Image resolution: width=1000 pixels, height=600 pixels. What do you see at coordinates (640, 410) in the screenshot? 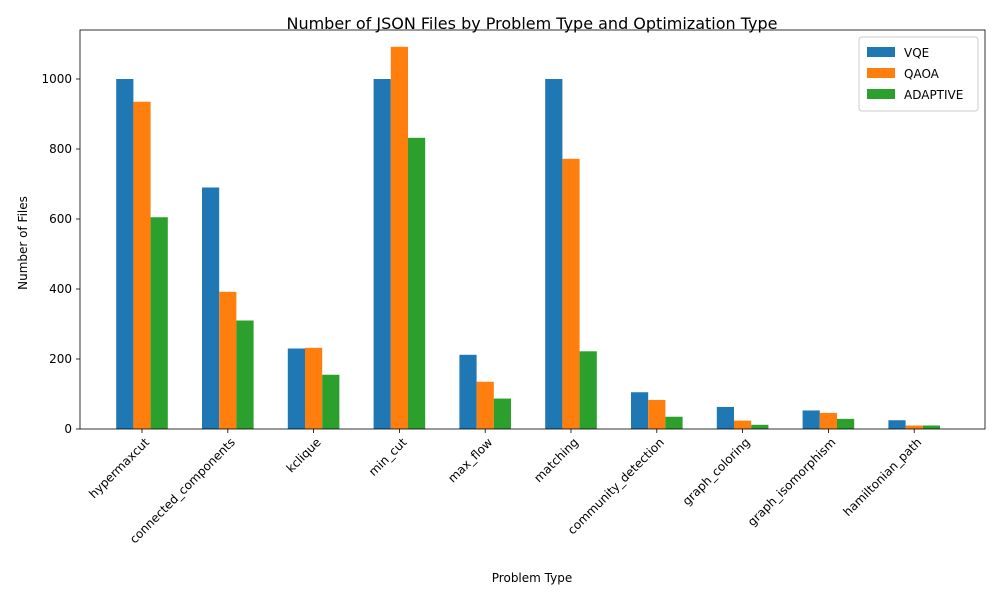
I see `bar-vqe-community_detection` at bounding box center [640, 410].